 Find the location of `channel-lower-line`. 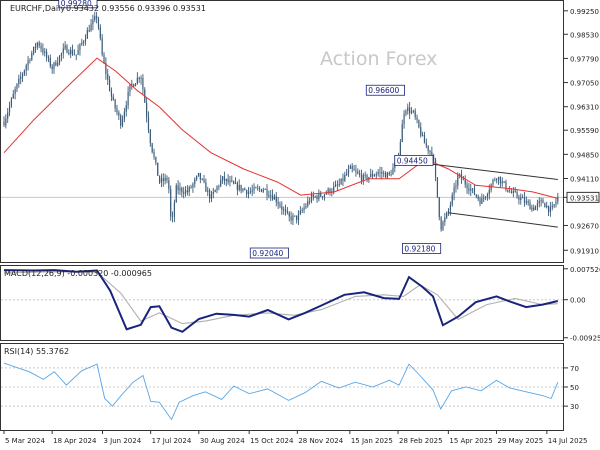

channel-lower-line is located at coordinates (503, 220).